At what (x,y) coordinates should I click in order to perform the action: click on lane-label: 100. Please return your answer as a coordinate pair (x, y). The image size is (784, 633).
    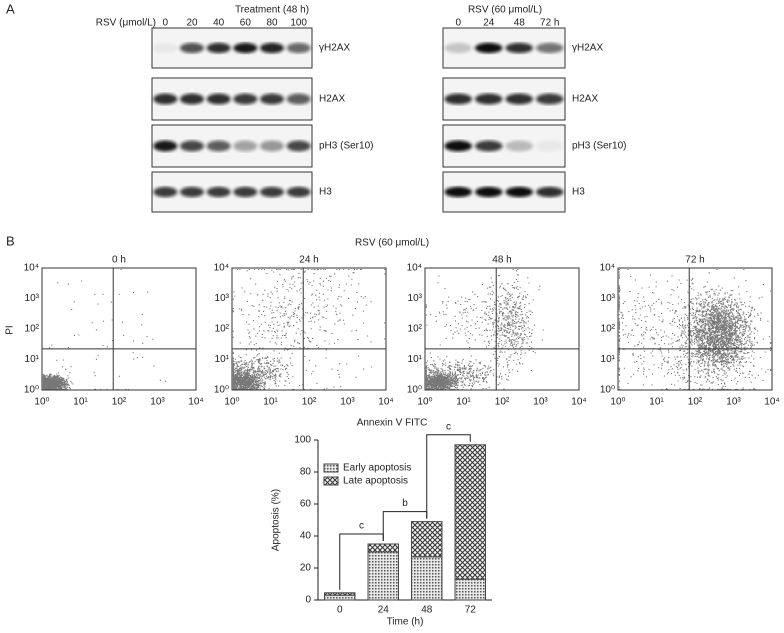
    Looking at the image, I should click on (298, 23).